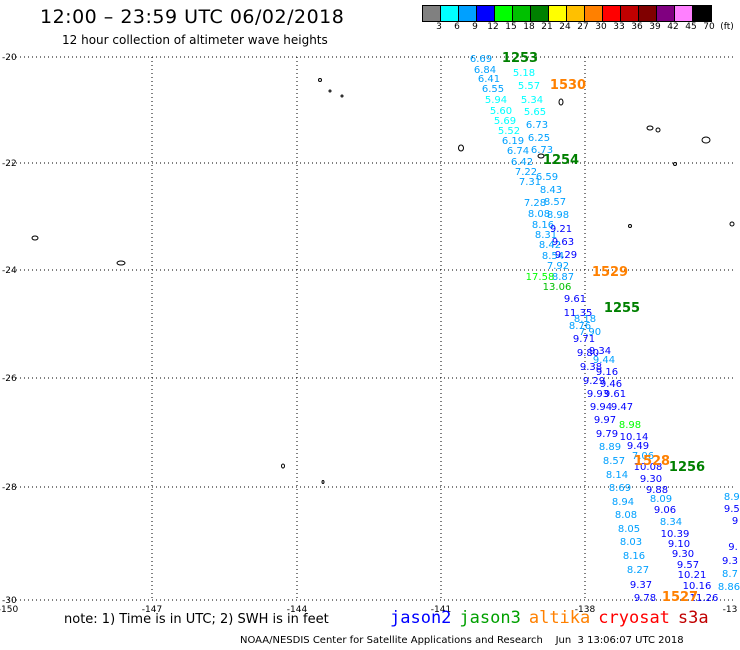 The image size is (740, 650). What do you see at coordinates (546, 235) in the screenshot?
I see `wave-height-value: 8.31` at bounding box center [546, 235].